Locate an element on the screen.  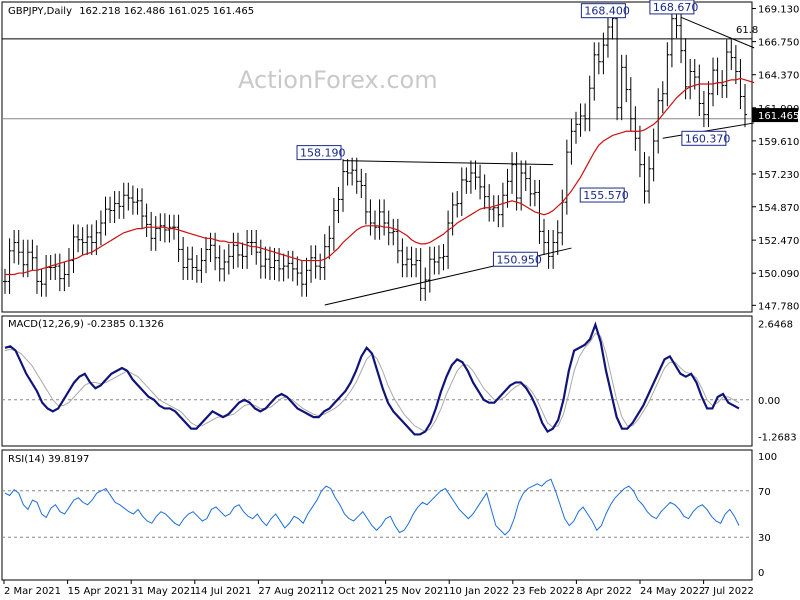
price-y-tick-label: 169.130 is located at coordinates (778, 10).